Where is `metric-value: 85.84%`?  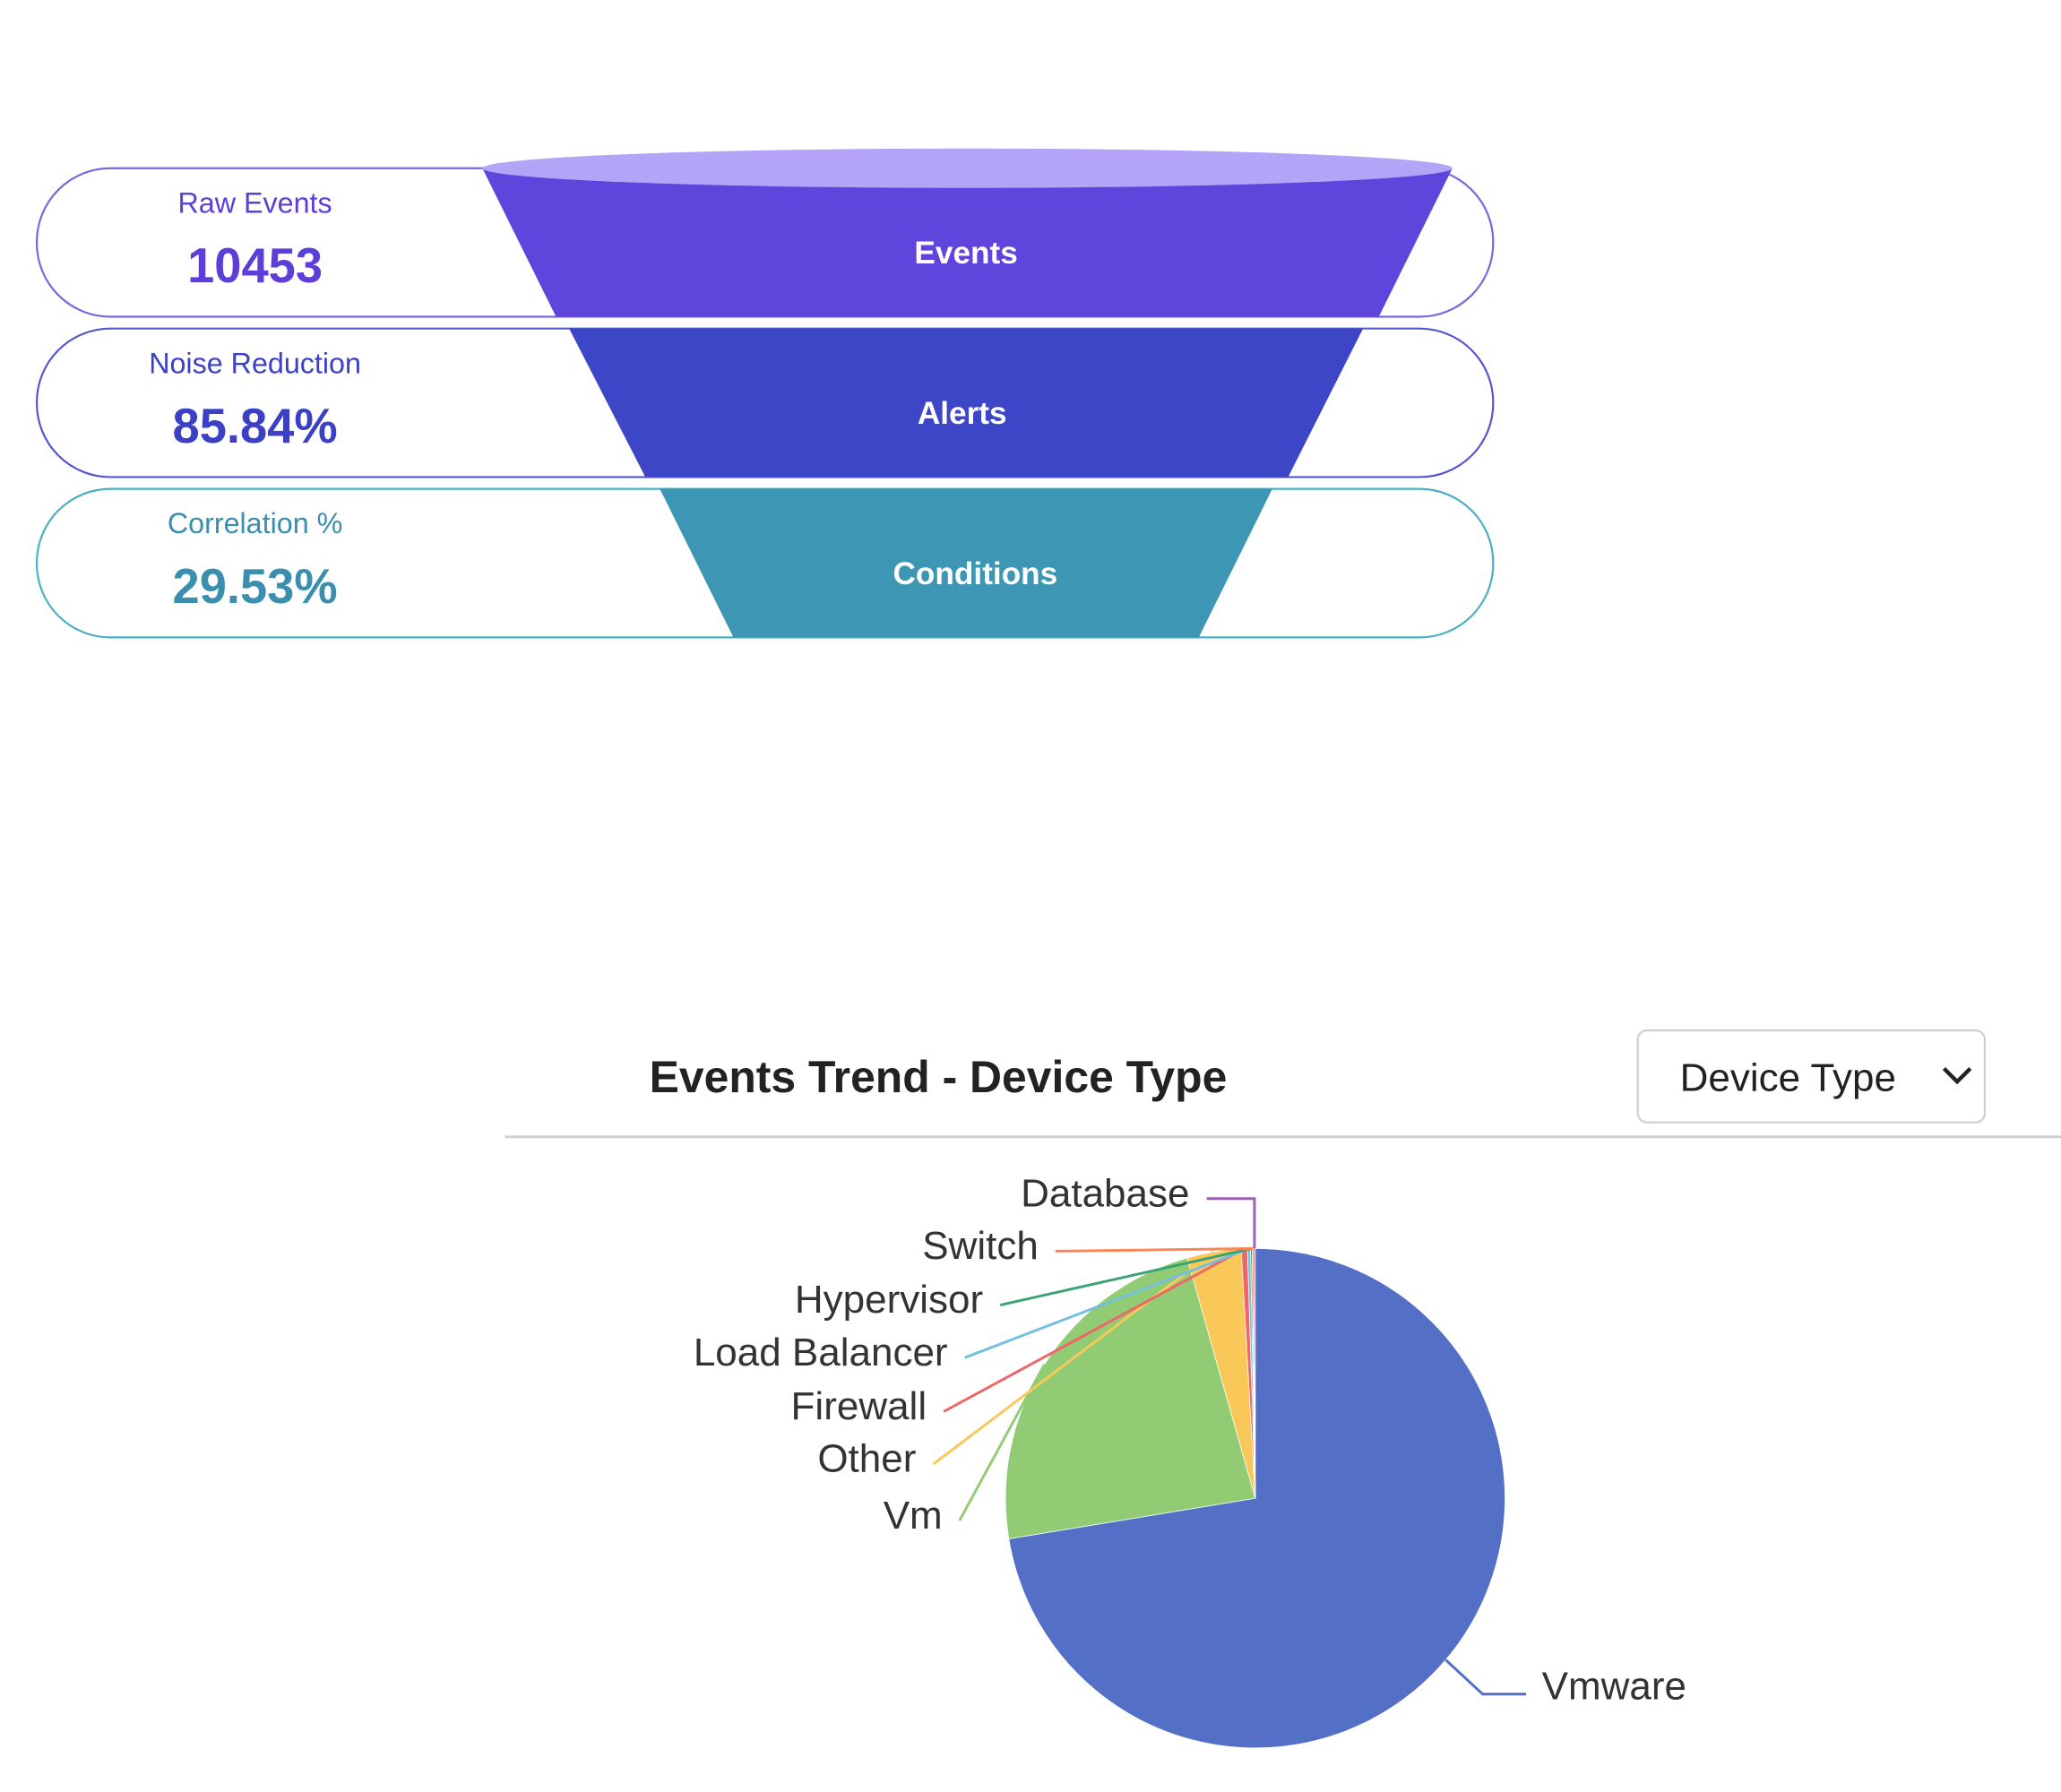
metric-value: 85.84% is located at coordinates (255, 426).